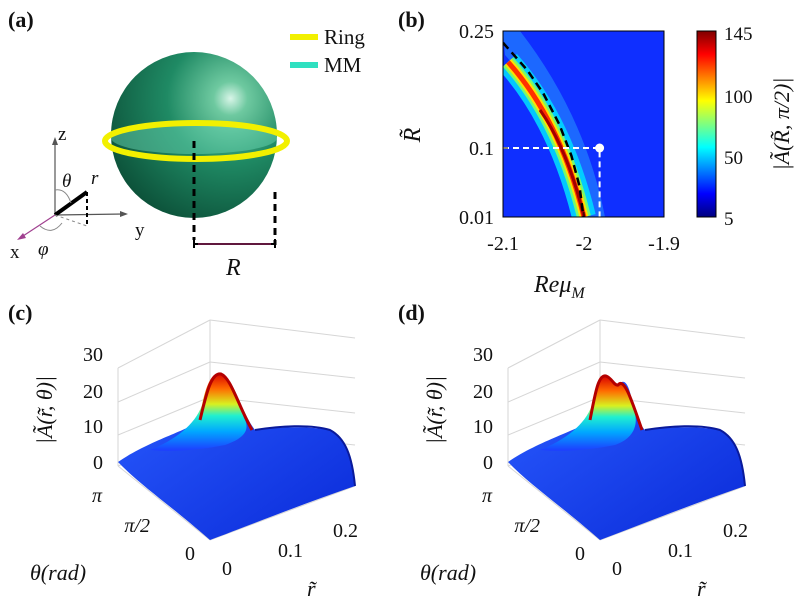  What do you see at coordinates (227, 569) in the screenshot?
I see `c-r-tick-0: 0` at bounding box center [227, 569].